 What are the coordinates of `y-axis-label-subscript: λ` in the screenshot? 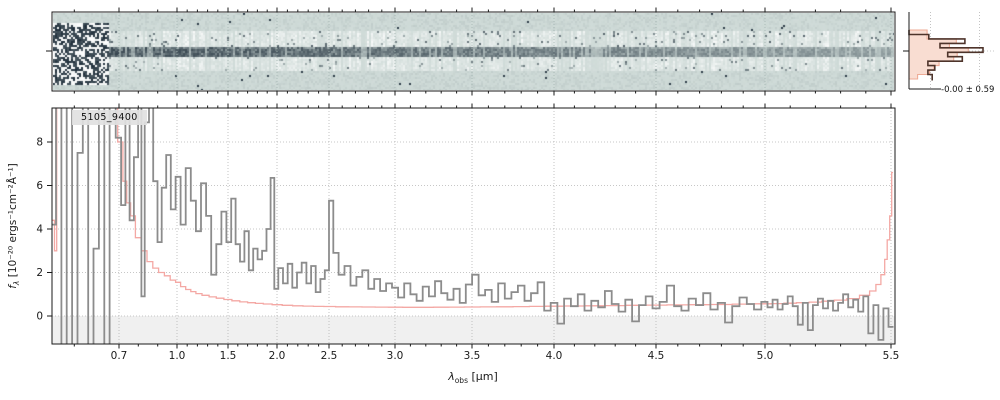 It's located at (17, 283).